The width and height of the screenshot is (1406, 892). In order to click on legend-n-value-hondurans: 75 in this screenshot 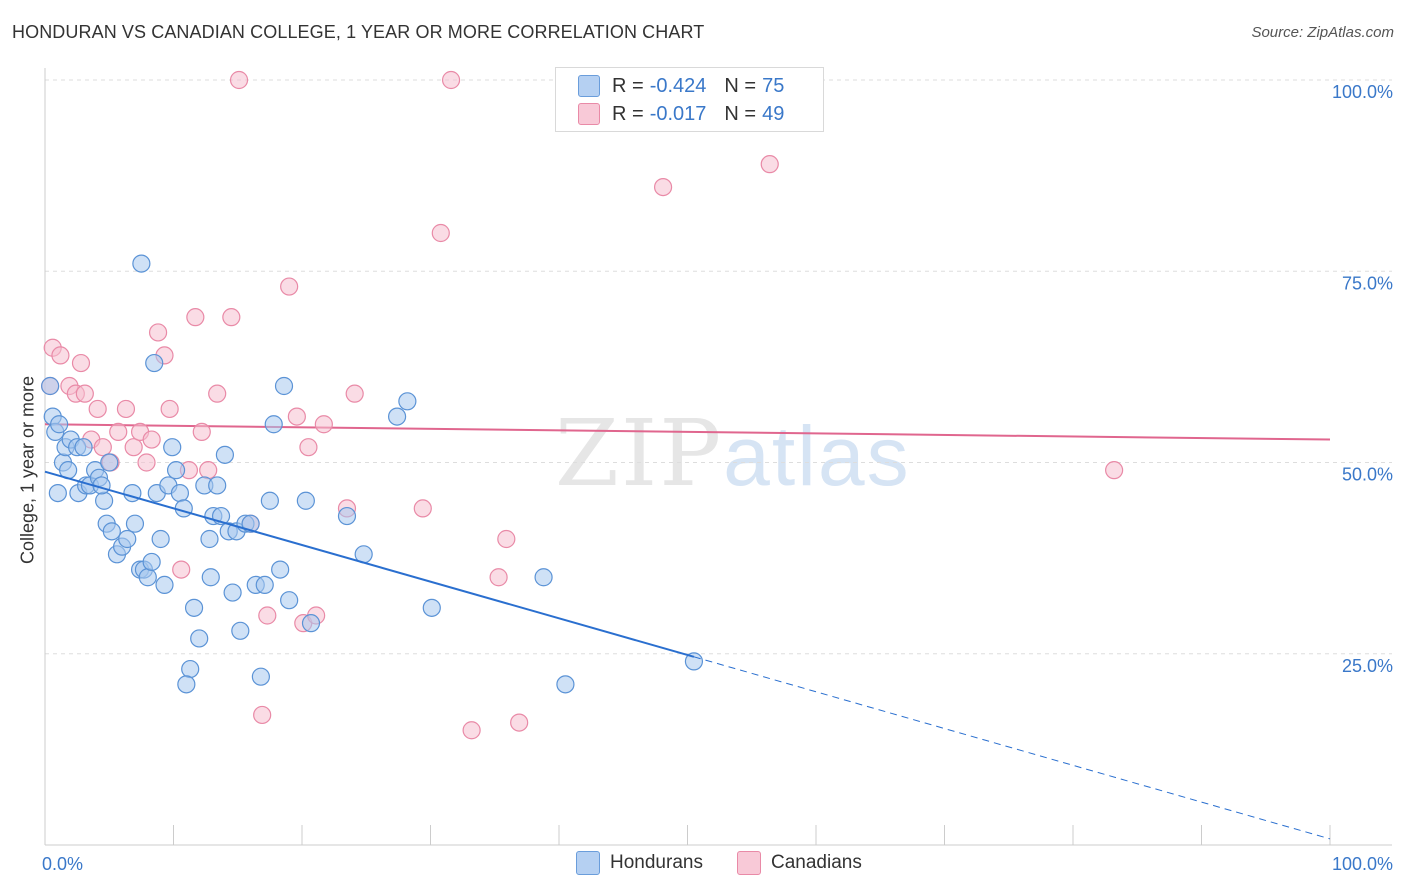, I will do `click(773, 85)`.